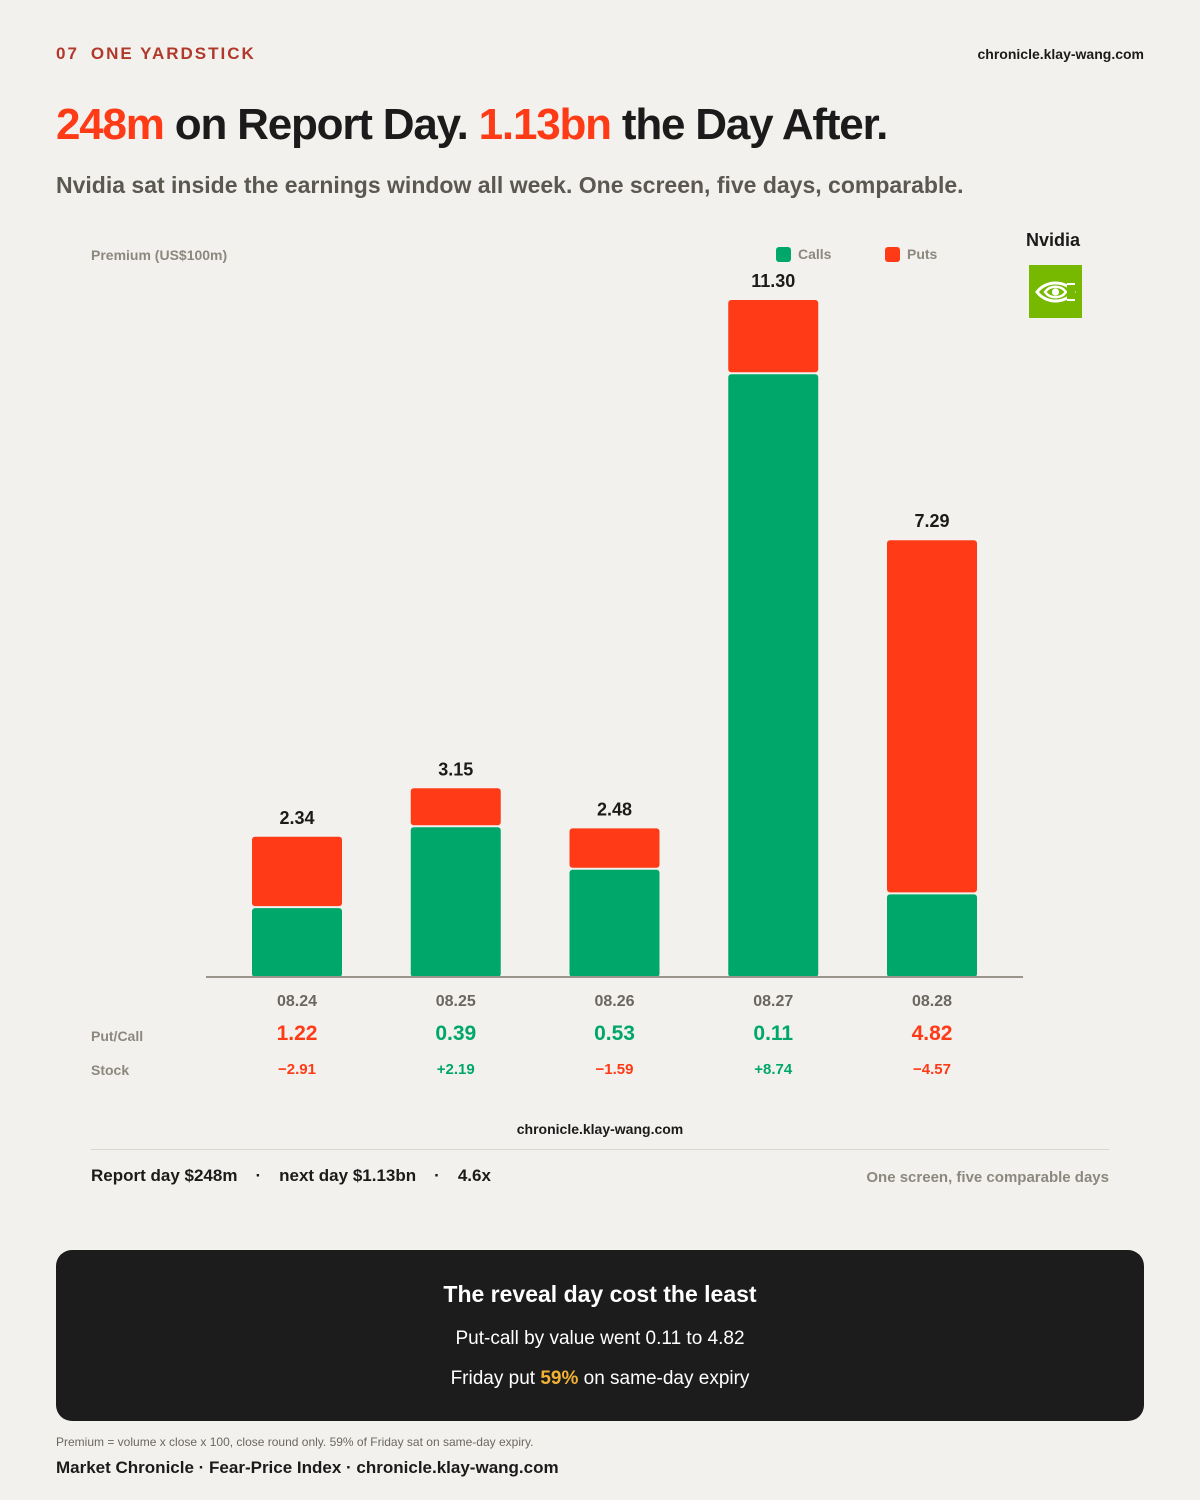  Describe the element at coordinates (474, 1175) in the screenshot. I see `stat-ratio: 4.6x` at that location.